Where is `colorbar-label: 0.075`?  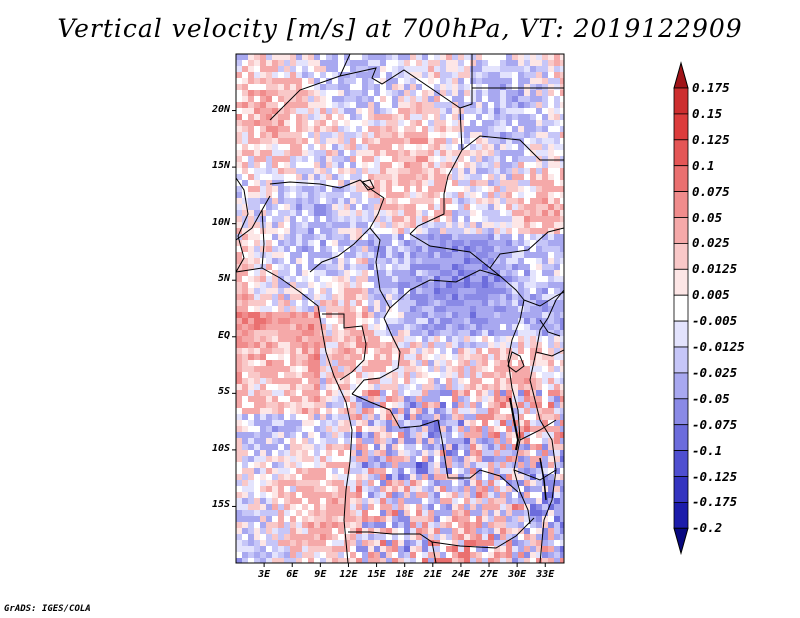 colorbar-label: 0.075 is located at coordinates (711, 191).